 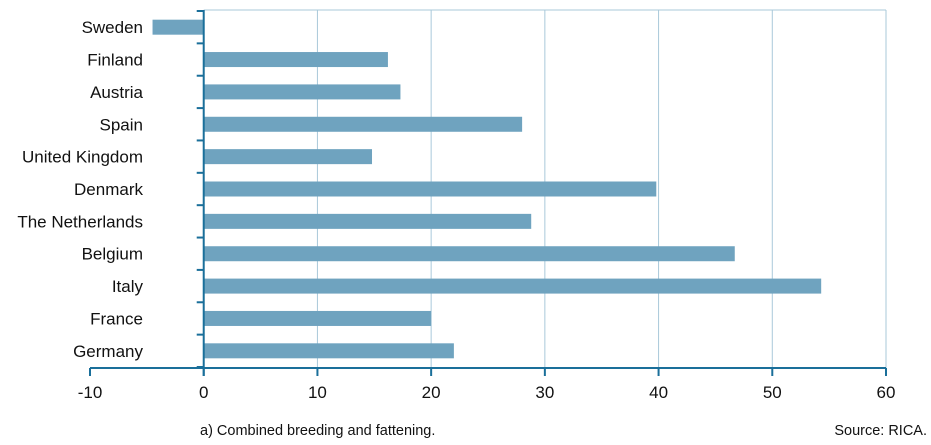 I want to click on bar-spain, so click(x=363, y=124).